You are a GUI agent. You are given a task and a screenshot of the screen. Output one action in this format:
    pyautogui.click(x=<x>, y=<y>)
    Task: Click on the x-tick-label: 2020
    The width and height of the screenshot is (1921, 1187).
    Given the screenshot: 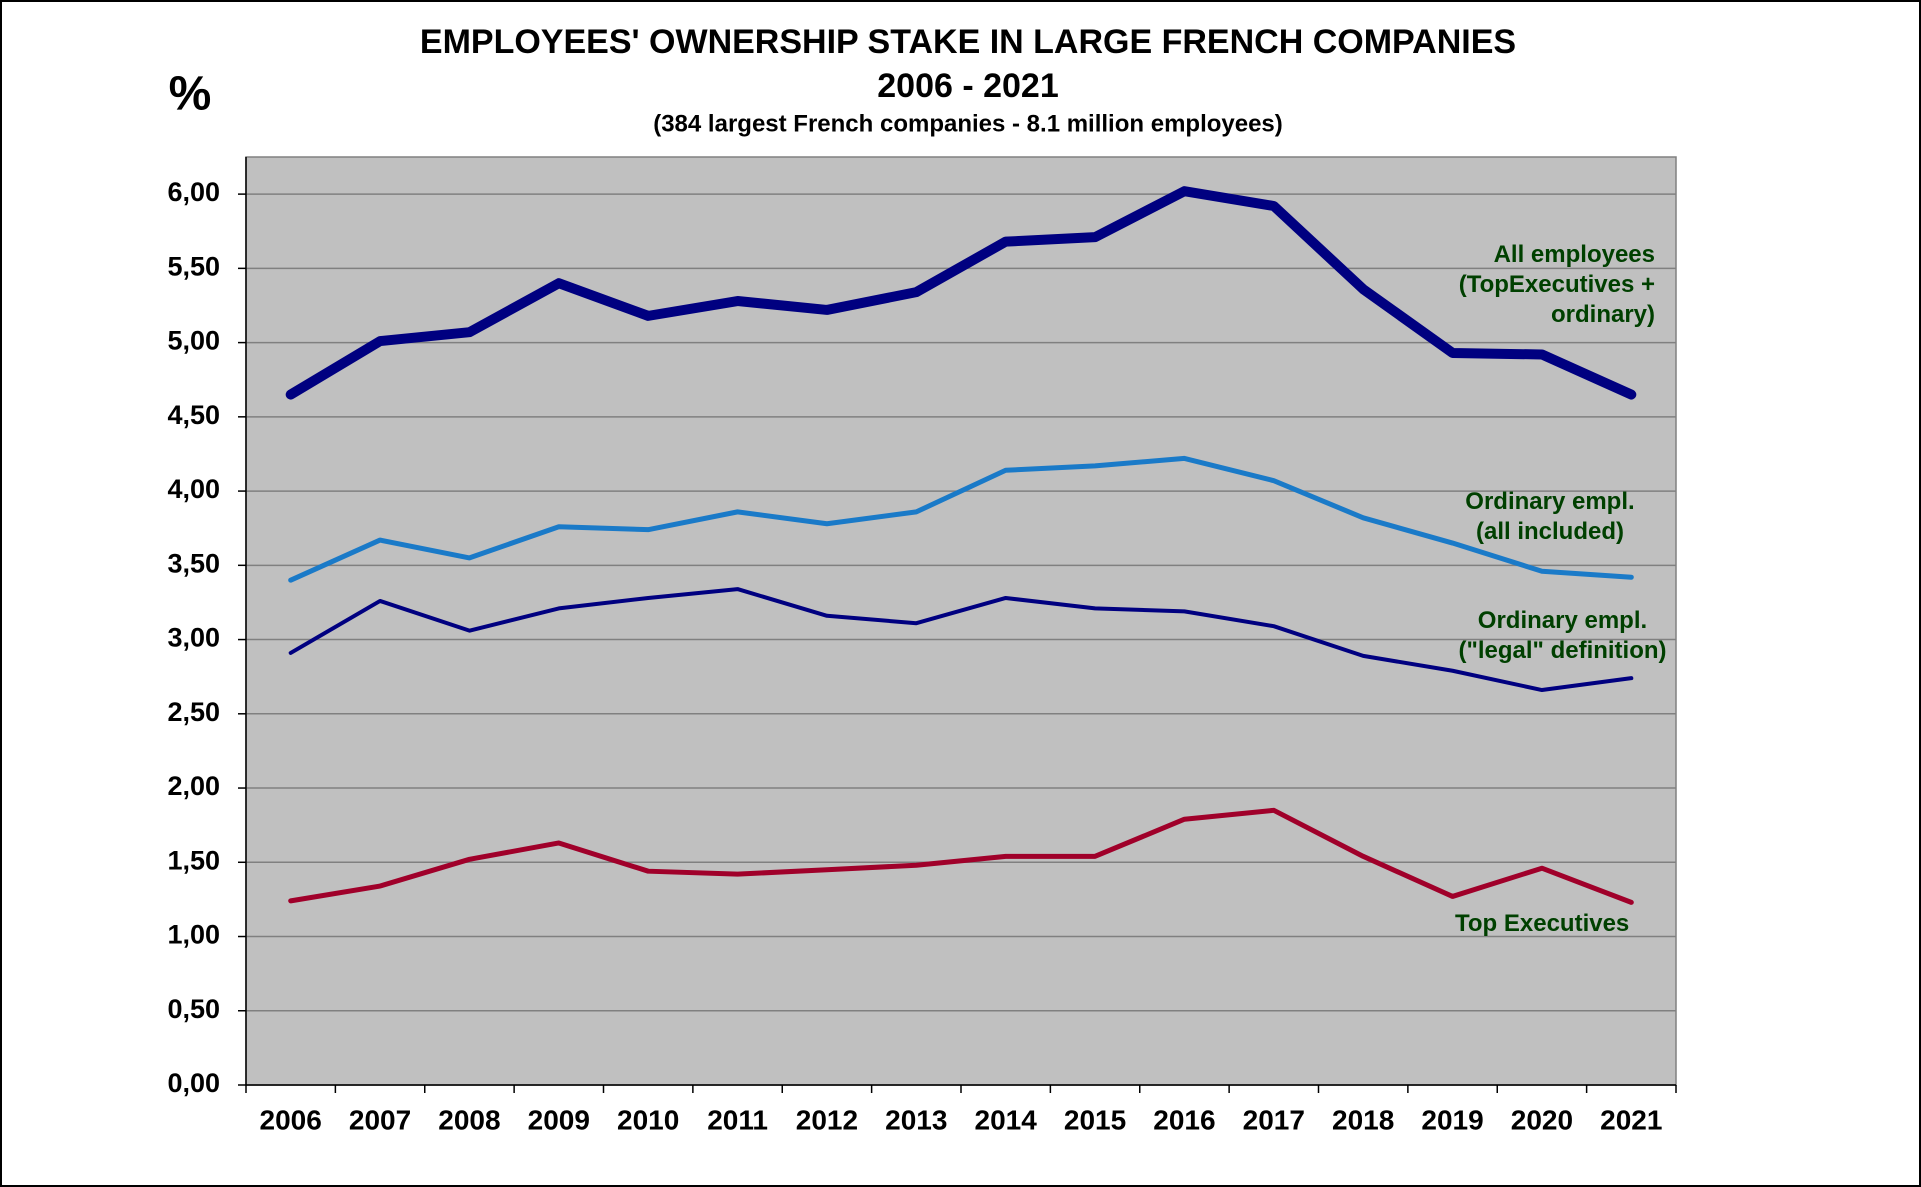 What is the action you would take?
    pyautogui.click(x=1542, y=1119)
    